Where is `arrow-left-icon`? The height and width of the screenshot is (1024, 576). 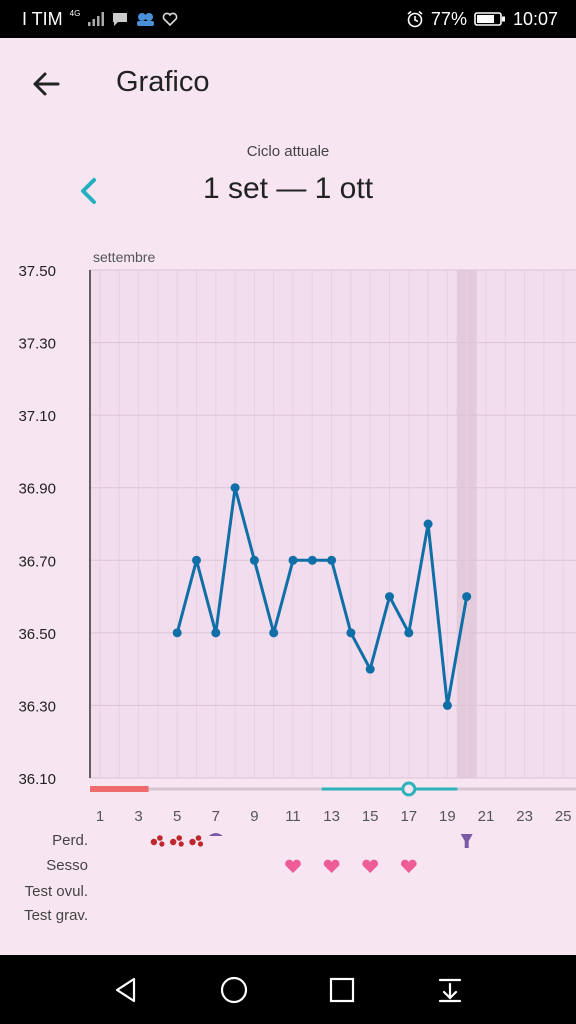
arrow-left-icon is located at coordinates (46, 84).